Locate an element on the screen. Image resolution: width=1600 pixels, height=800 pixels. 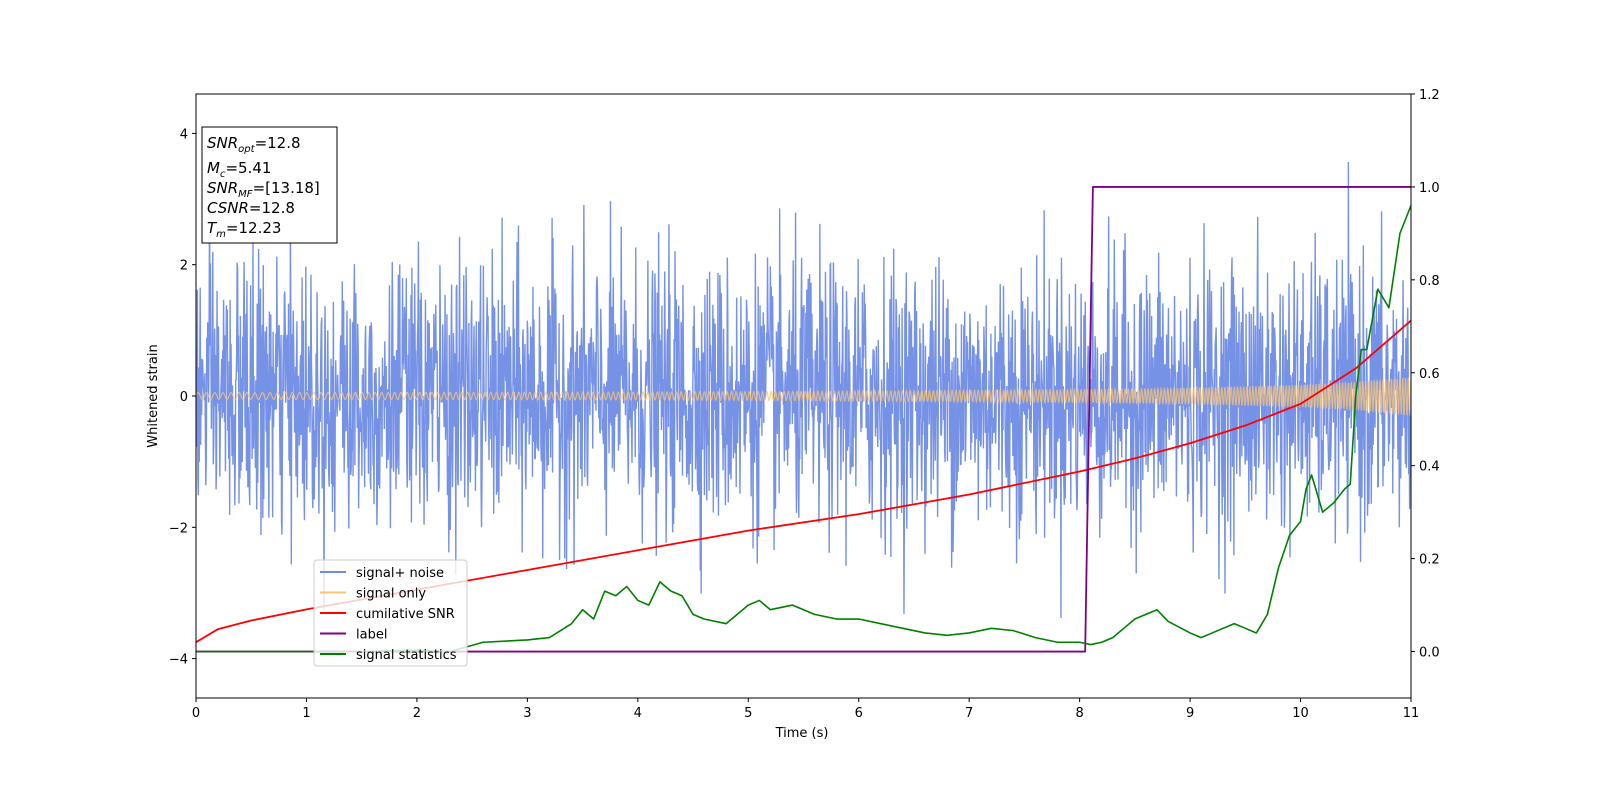
right-y-tick-label: 1.0 is located at coordinates (1429, 188).